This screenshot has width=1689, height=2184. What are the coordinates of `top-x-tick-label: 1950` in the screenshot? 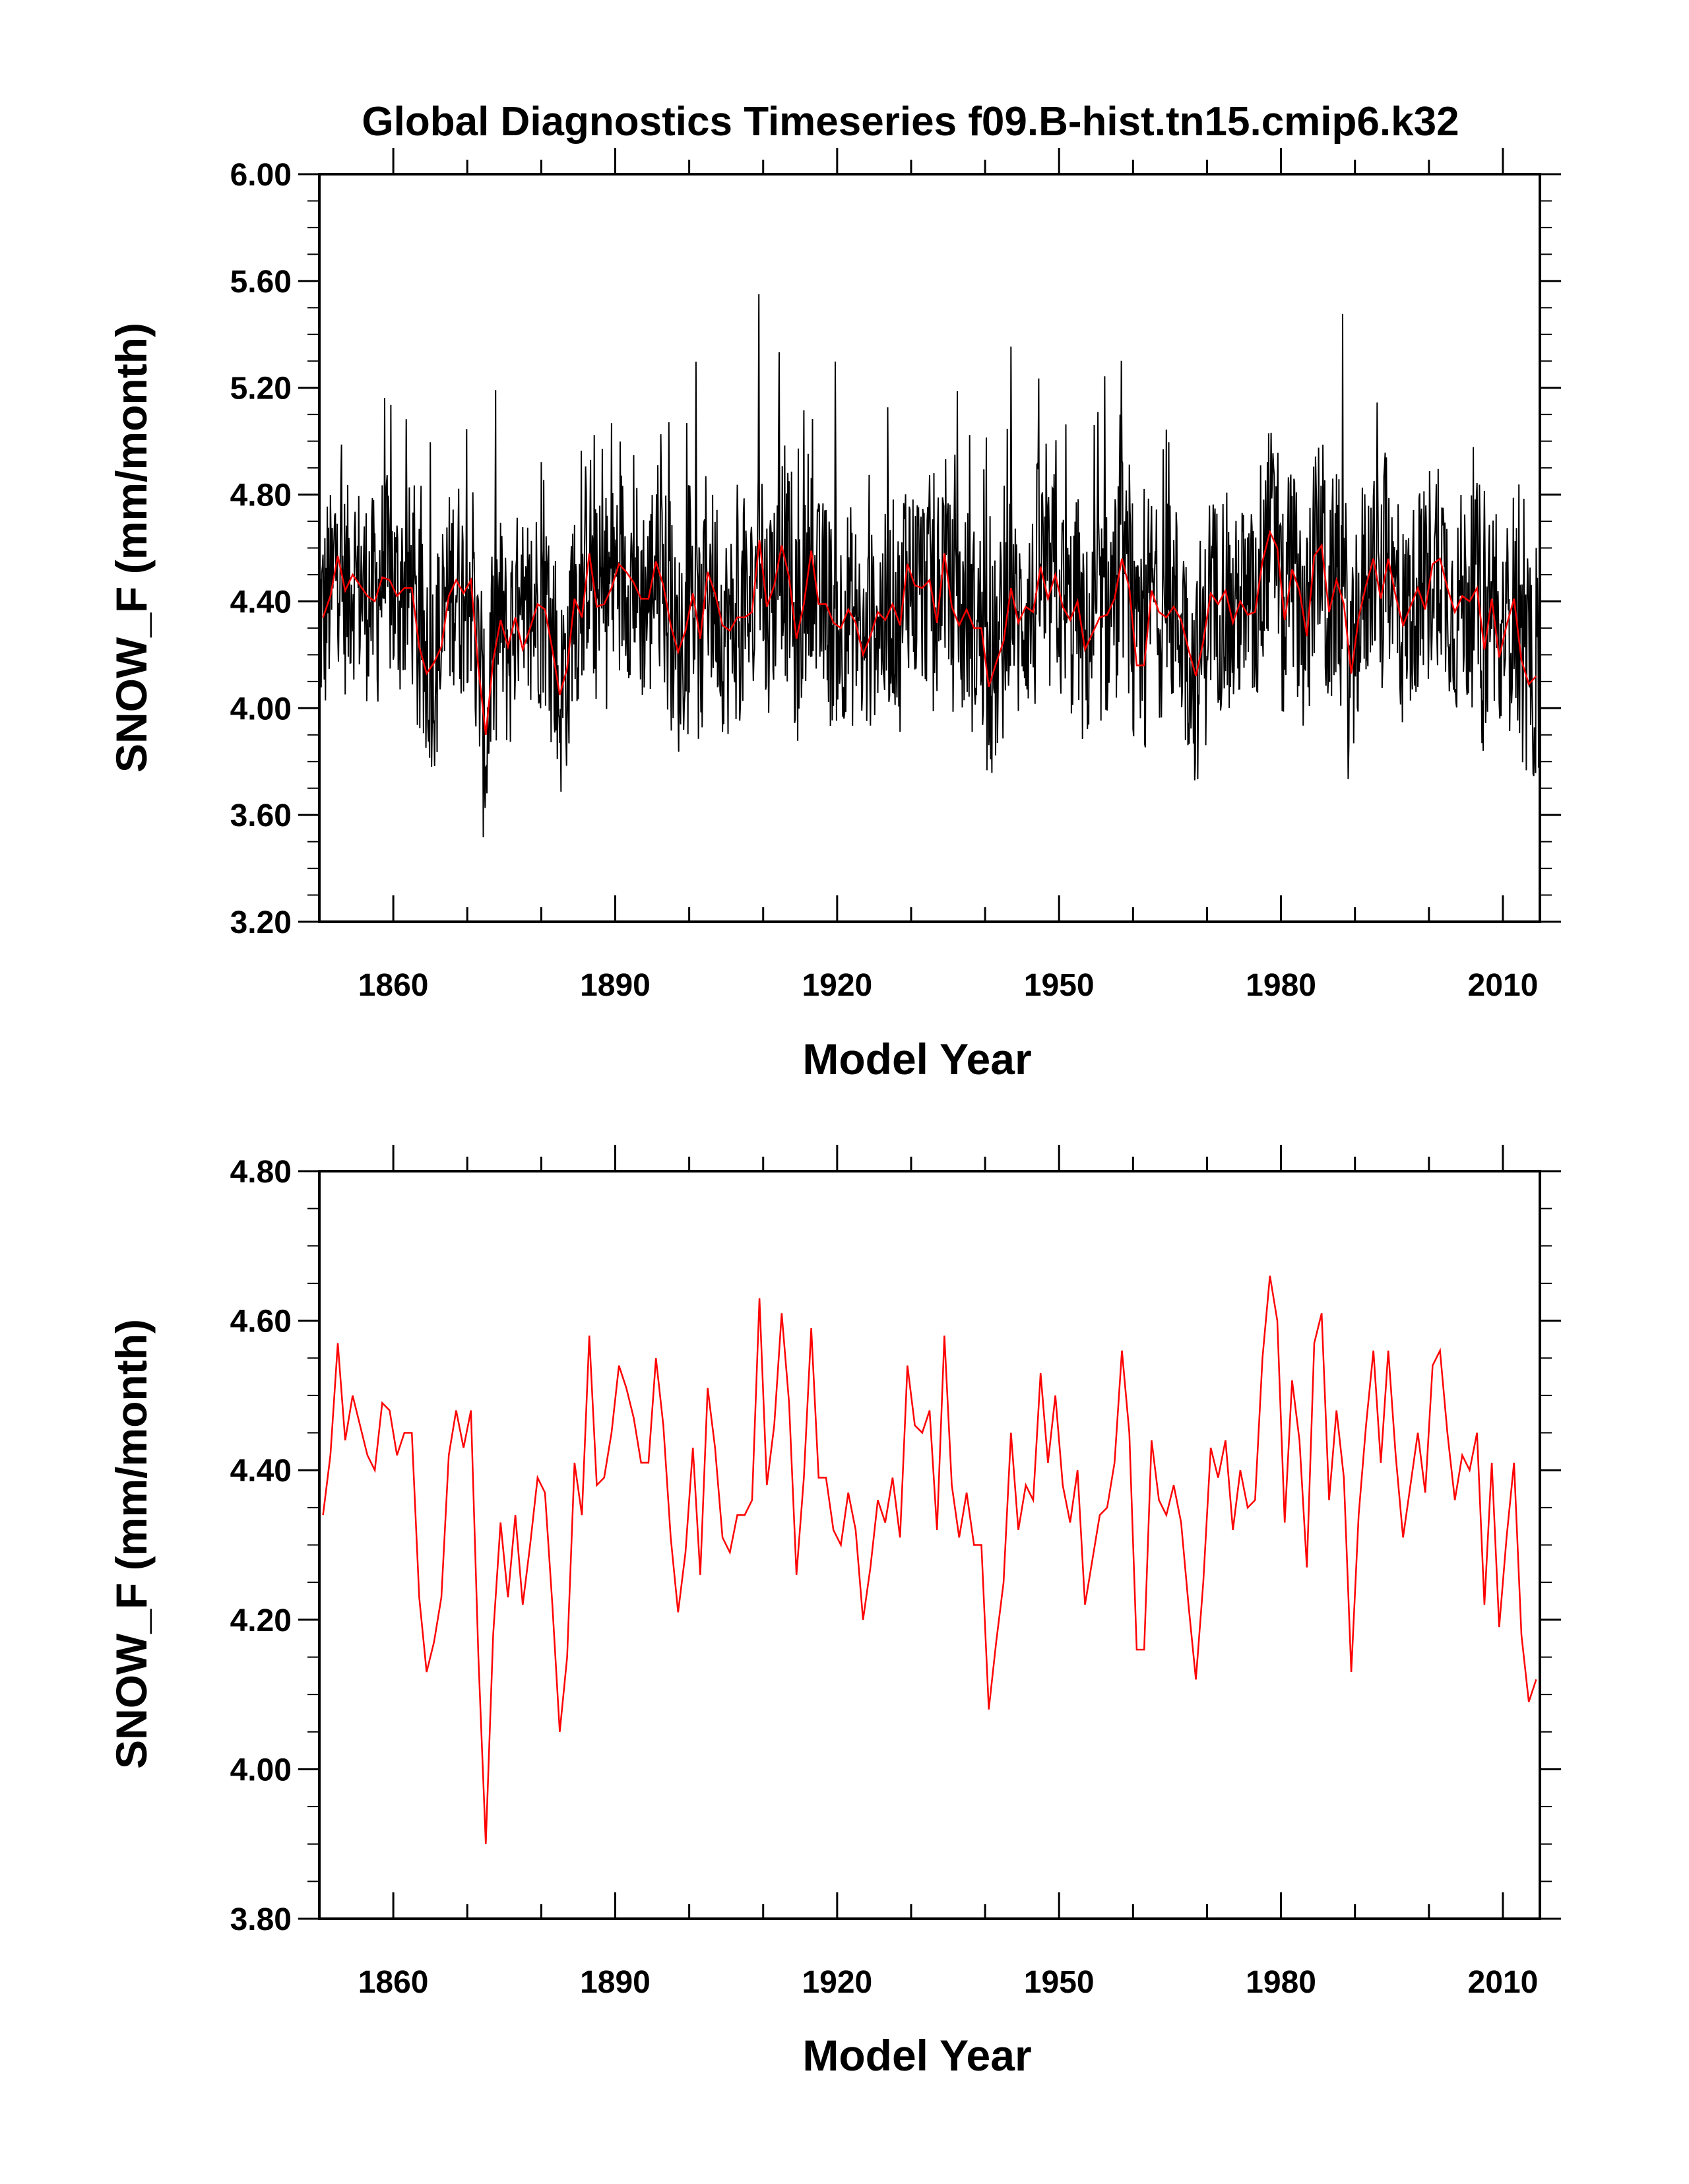 It's located at (1059, 985).